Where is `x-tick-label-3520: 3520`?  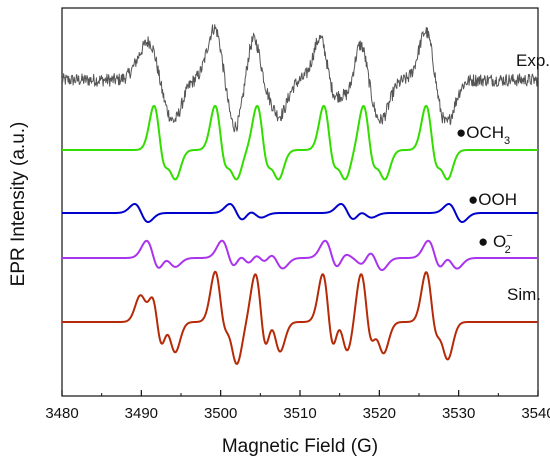
x-tick-label-3520: 3520 is located at coordinates (379, 413).